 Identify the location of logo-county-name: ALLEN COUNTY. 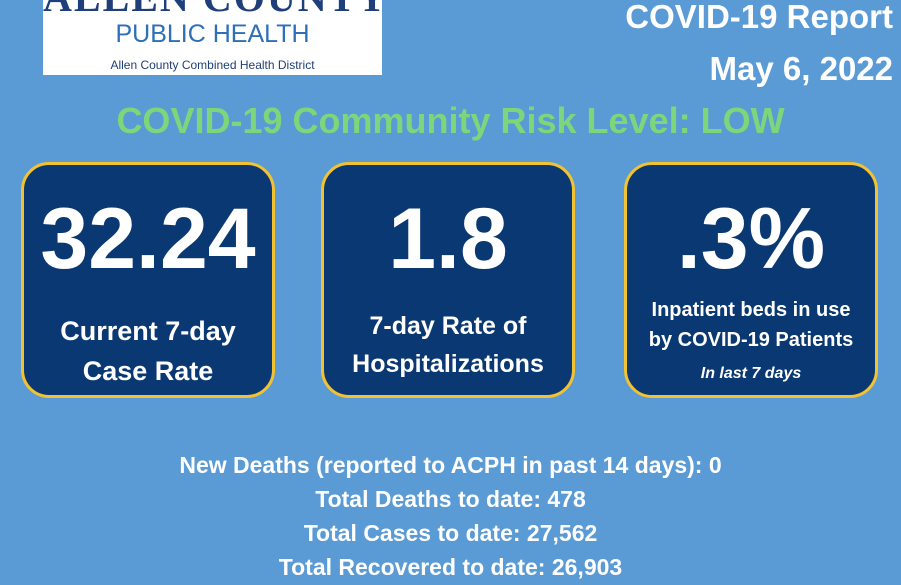
(212, 10).